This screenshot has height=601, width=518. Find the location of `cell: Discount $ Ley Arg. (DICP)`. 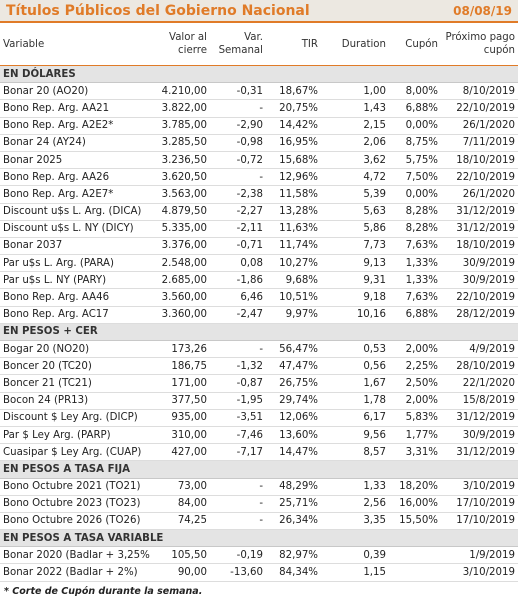

cell: Discount $ Ley Arg. (DICP) is located at coordinates (75, 418).